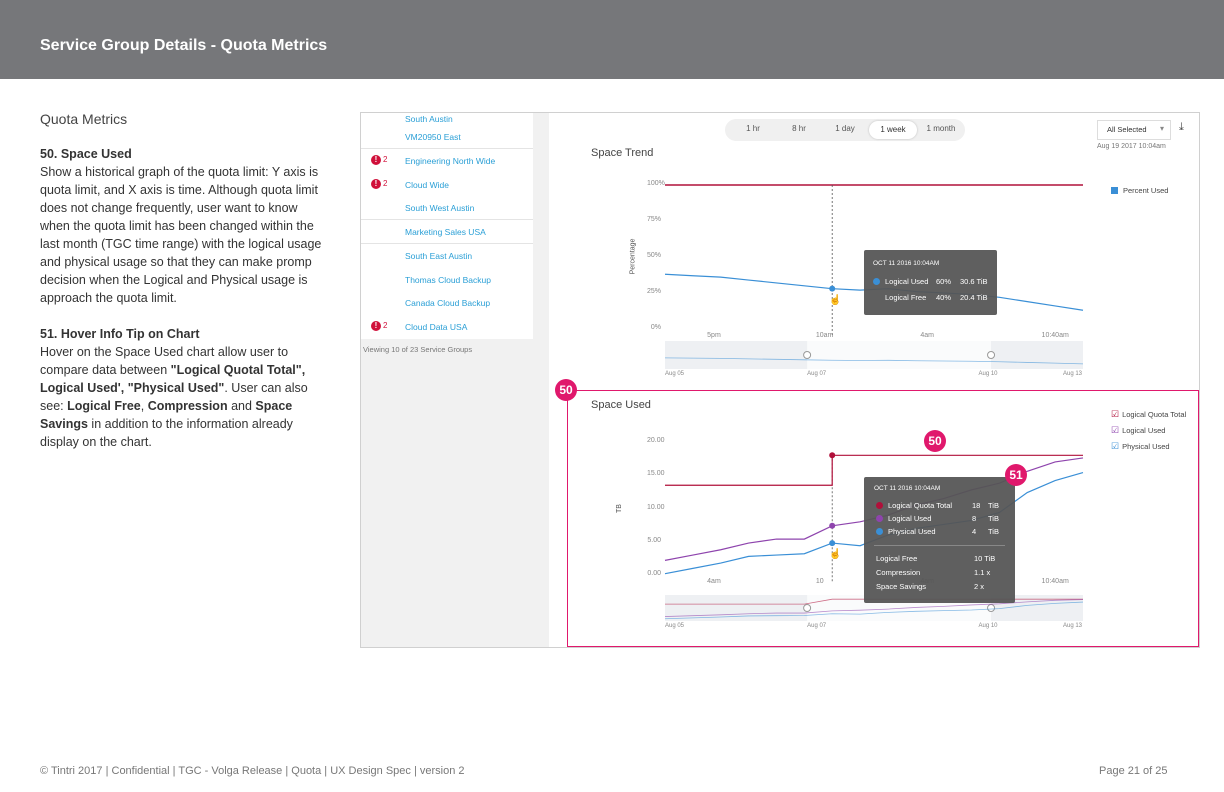  What do you see at coordinates (447, 122) in the screenshot?
I see `sidebar-item: South Austin` at bounding box center [447, 122].